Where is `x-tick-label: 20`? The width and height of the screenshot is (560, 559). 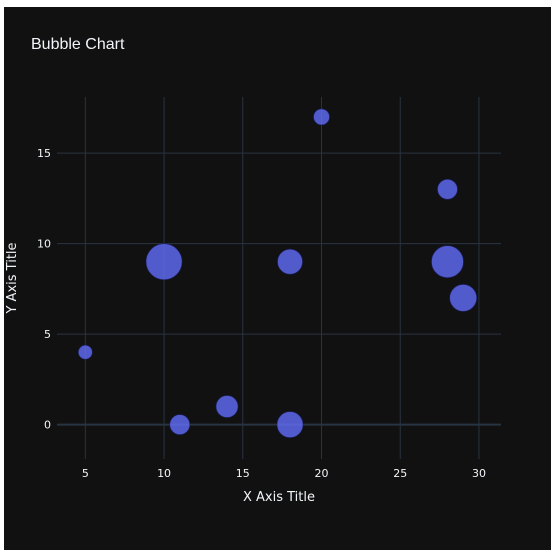
x-tick-label: 20 is located at coordinates (322, 473).